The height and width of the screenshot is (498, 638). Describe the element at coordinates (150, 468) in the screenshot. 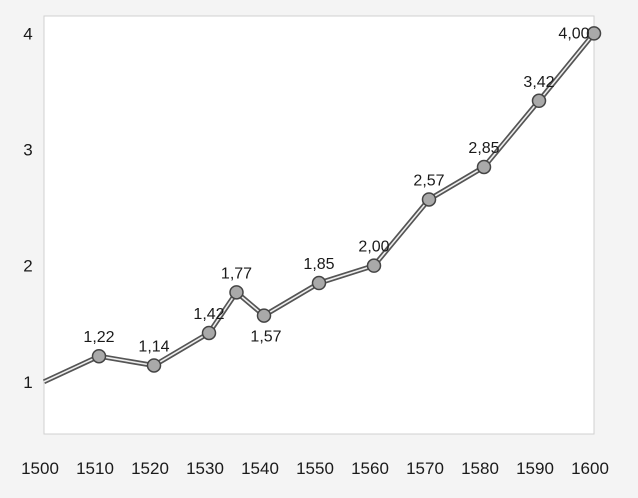

I see `x-tick-label: 1520` at that location.